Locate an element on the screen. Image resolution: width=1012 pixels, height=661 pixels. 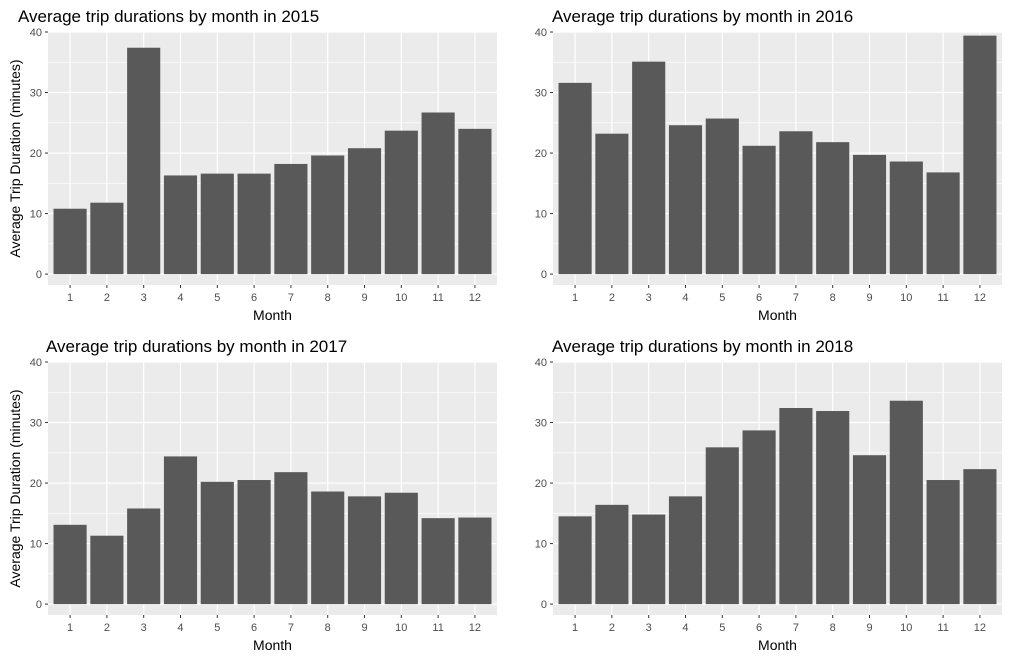
chart-title: Average trip durations by month in 2016 is located at coordinates (702, 16).